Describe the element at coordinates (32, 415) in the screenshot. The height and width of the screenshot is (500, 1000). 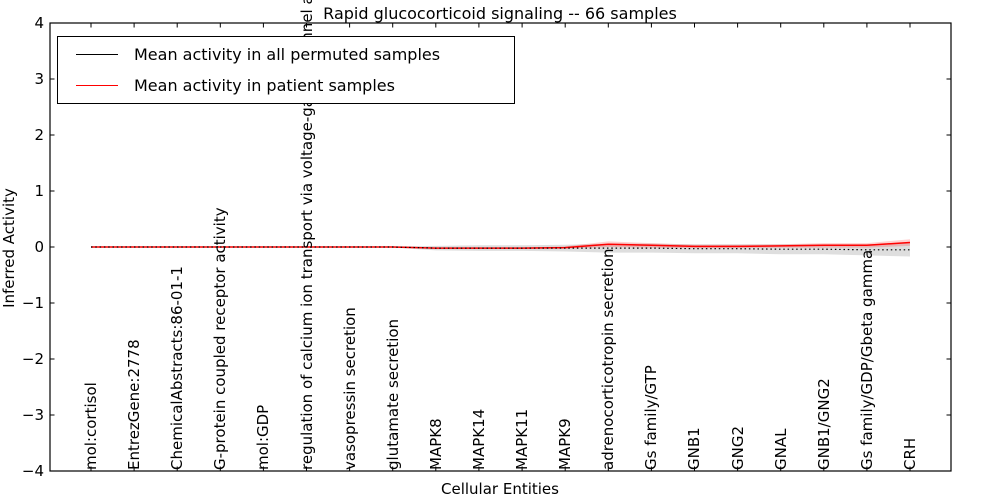
I see `y-tick-label: −3` at that location.